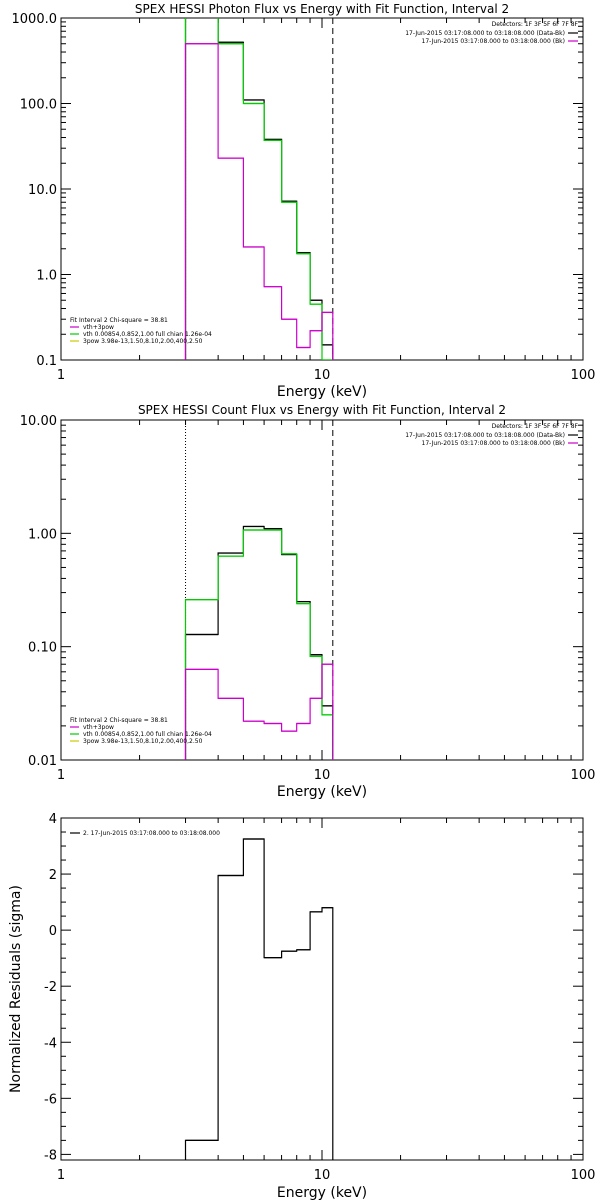  Describe the element at coordinates (42, 534) in the screenshot. I see `y-tick-label: 1.00` at that location.